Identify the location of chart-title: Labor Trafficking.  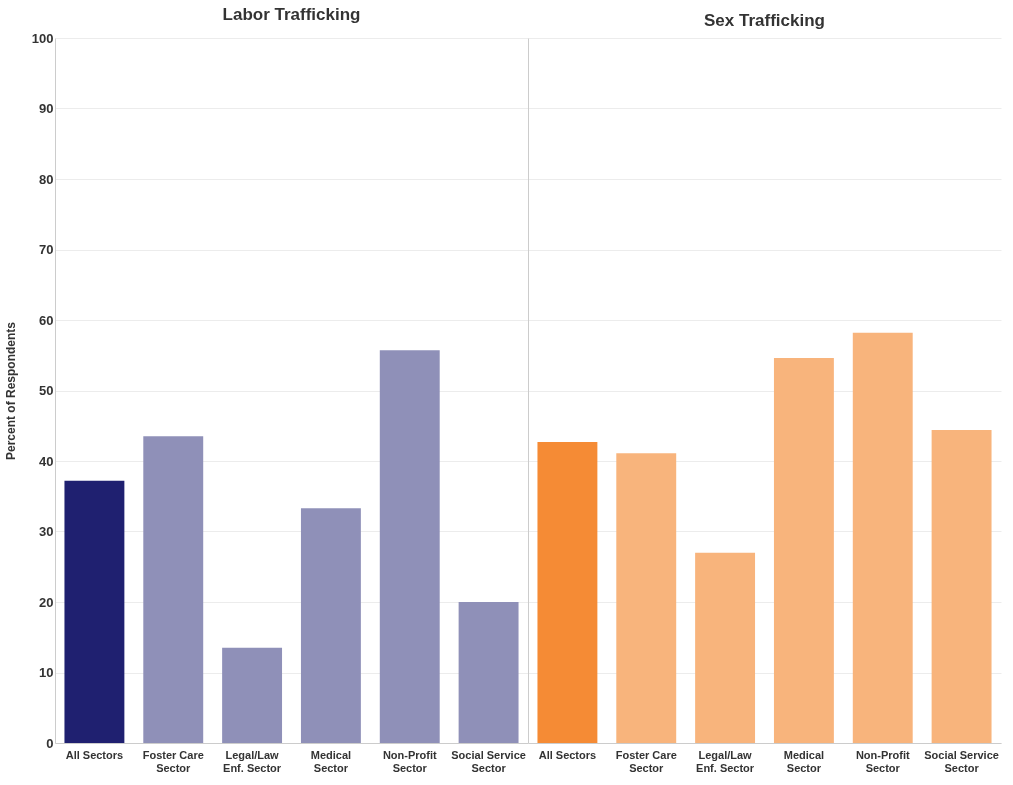
(291, 14).